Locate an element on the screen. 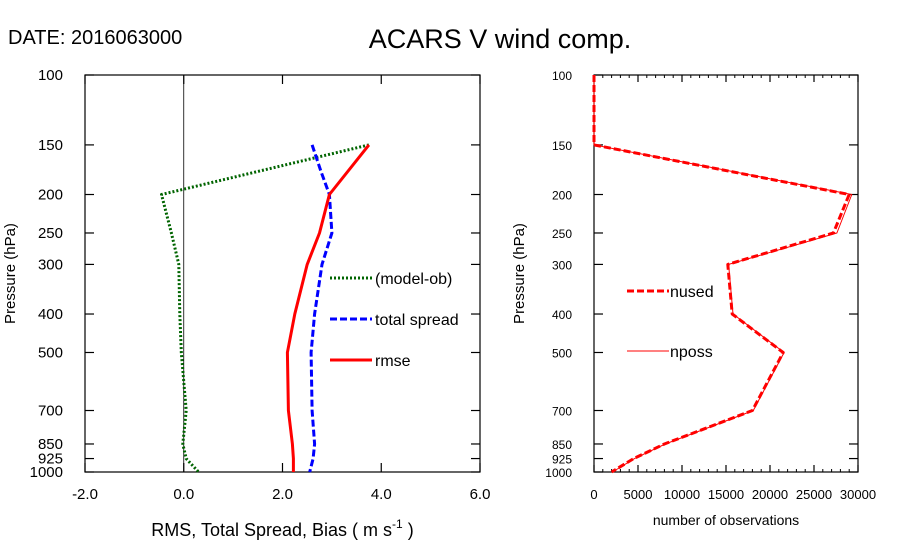 The image size is (900, 560). x-tick-label: 0 is located at coordinates (593, 494).